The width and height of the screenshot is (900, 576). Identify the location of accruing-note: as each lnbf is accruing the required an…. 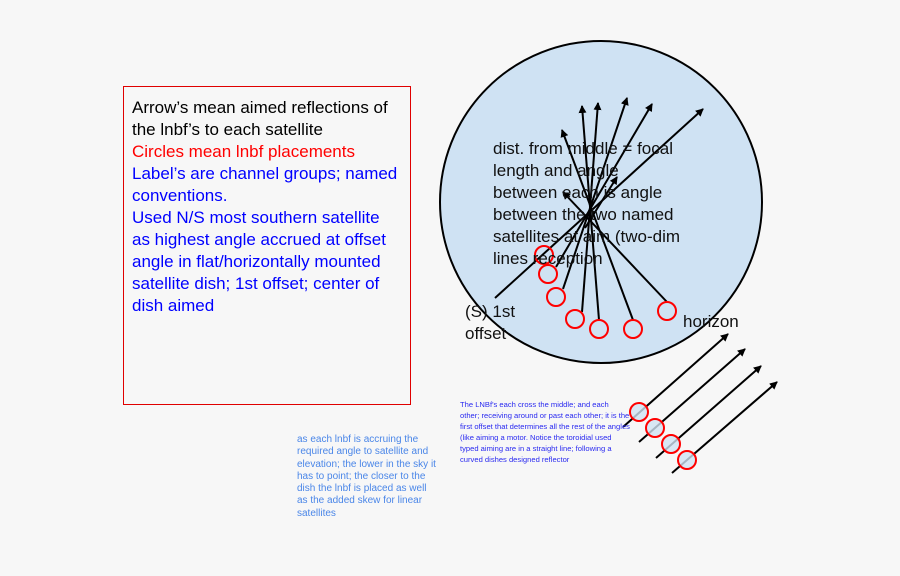
(366, 476).